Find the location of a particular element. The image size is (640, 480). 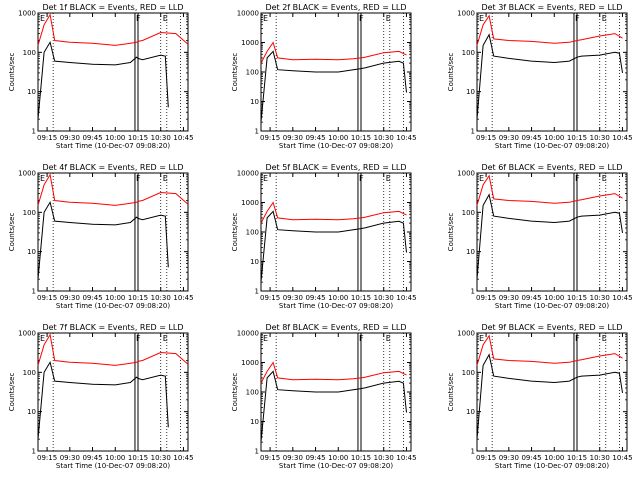

chart-title: Det 7f BLACK = Events, RED = LLD is located at coordinates (112, 327).